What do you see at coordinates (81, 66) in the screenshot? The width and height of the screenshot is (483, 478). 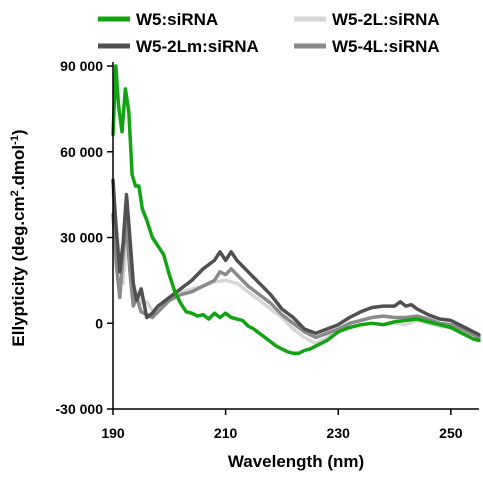 I see `y-tick-label: 90 000` at bounding box center [81, 66].